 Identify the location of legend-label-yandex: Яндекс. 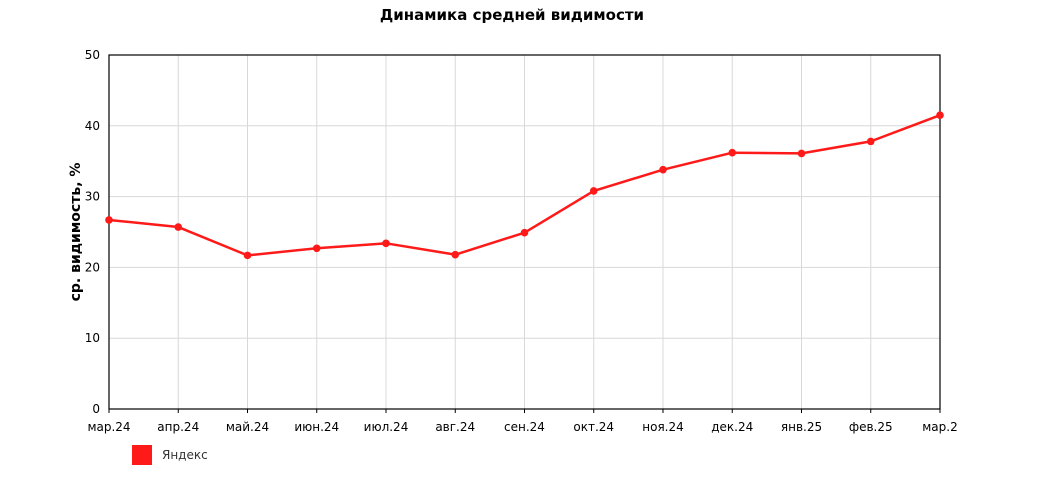
(185, 455).